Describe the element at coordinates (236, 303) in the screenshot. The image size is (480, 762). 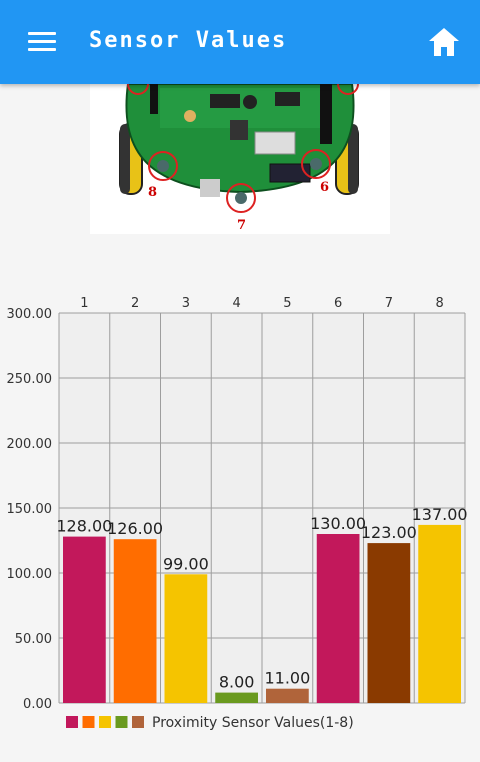
I see `x-tick-label: 4` at that location.